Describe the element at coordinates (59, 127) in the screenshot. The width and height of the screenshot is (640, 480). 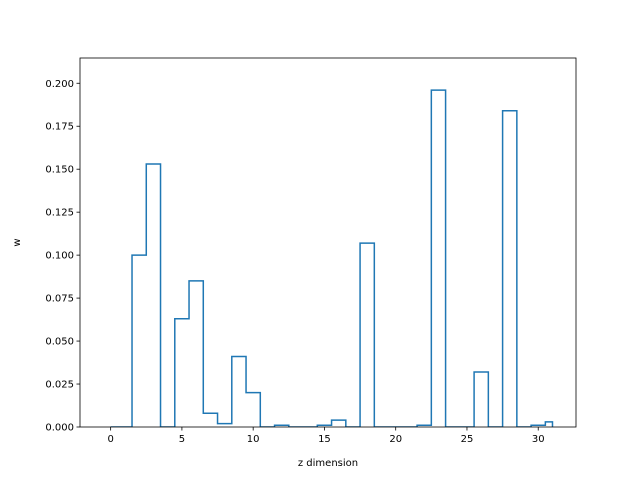
I see `y-tick-label: 0.175` at that location.